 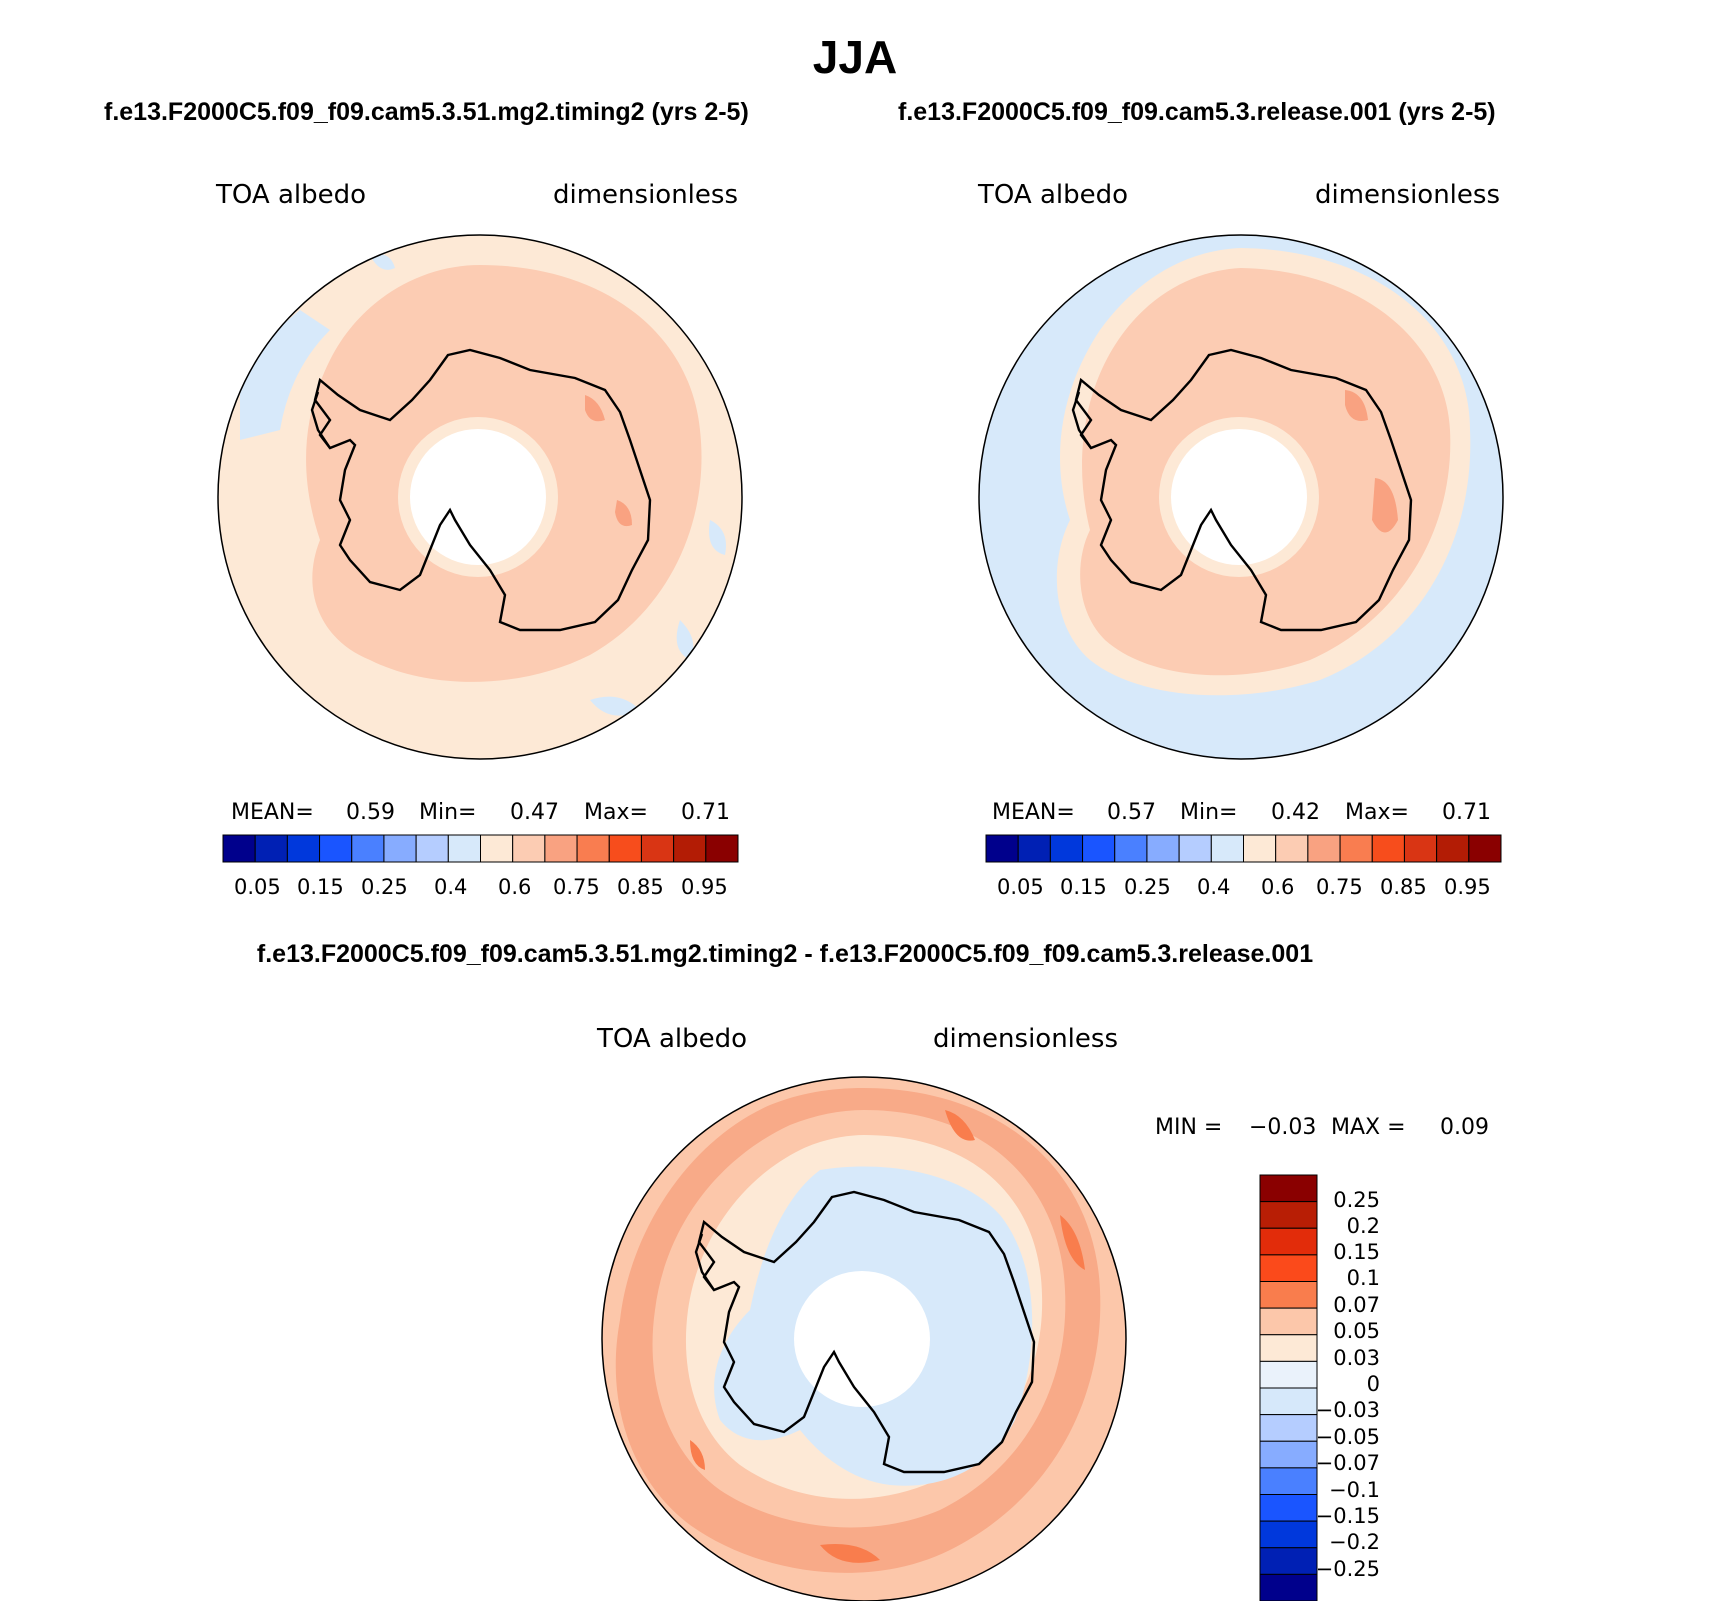 What do you see at coordinates (704, 1262) in the screenshot?
I see `antarctic-peninsula` at bounding box center [704, 1262].